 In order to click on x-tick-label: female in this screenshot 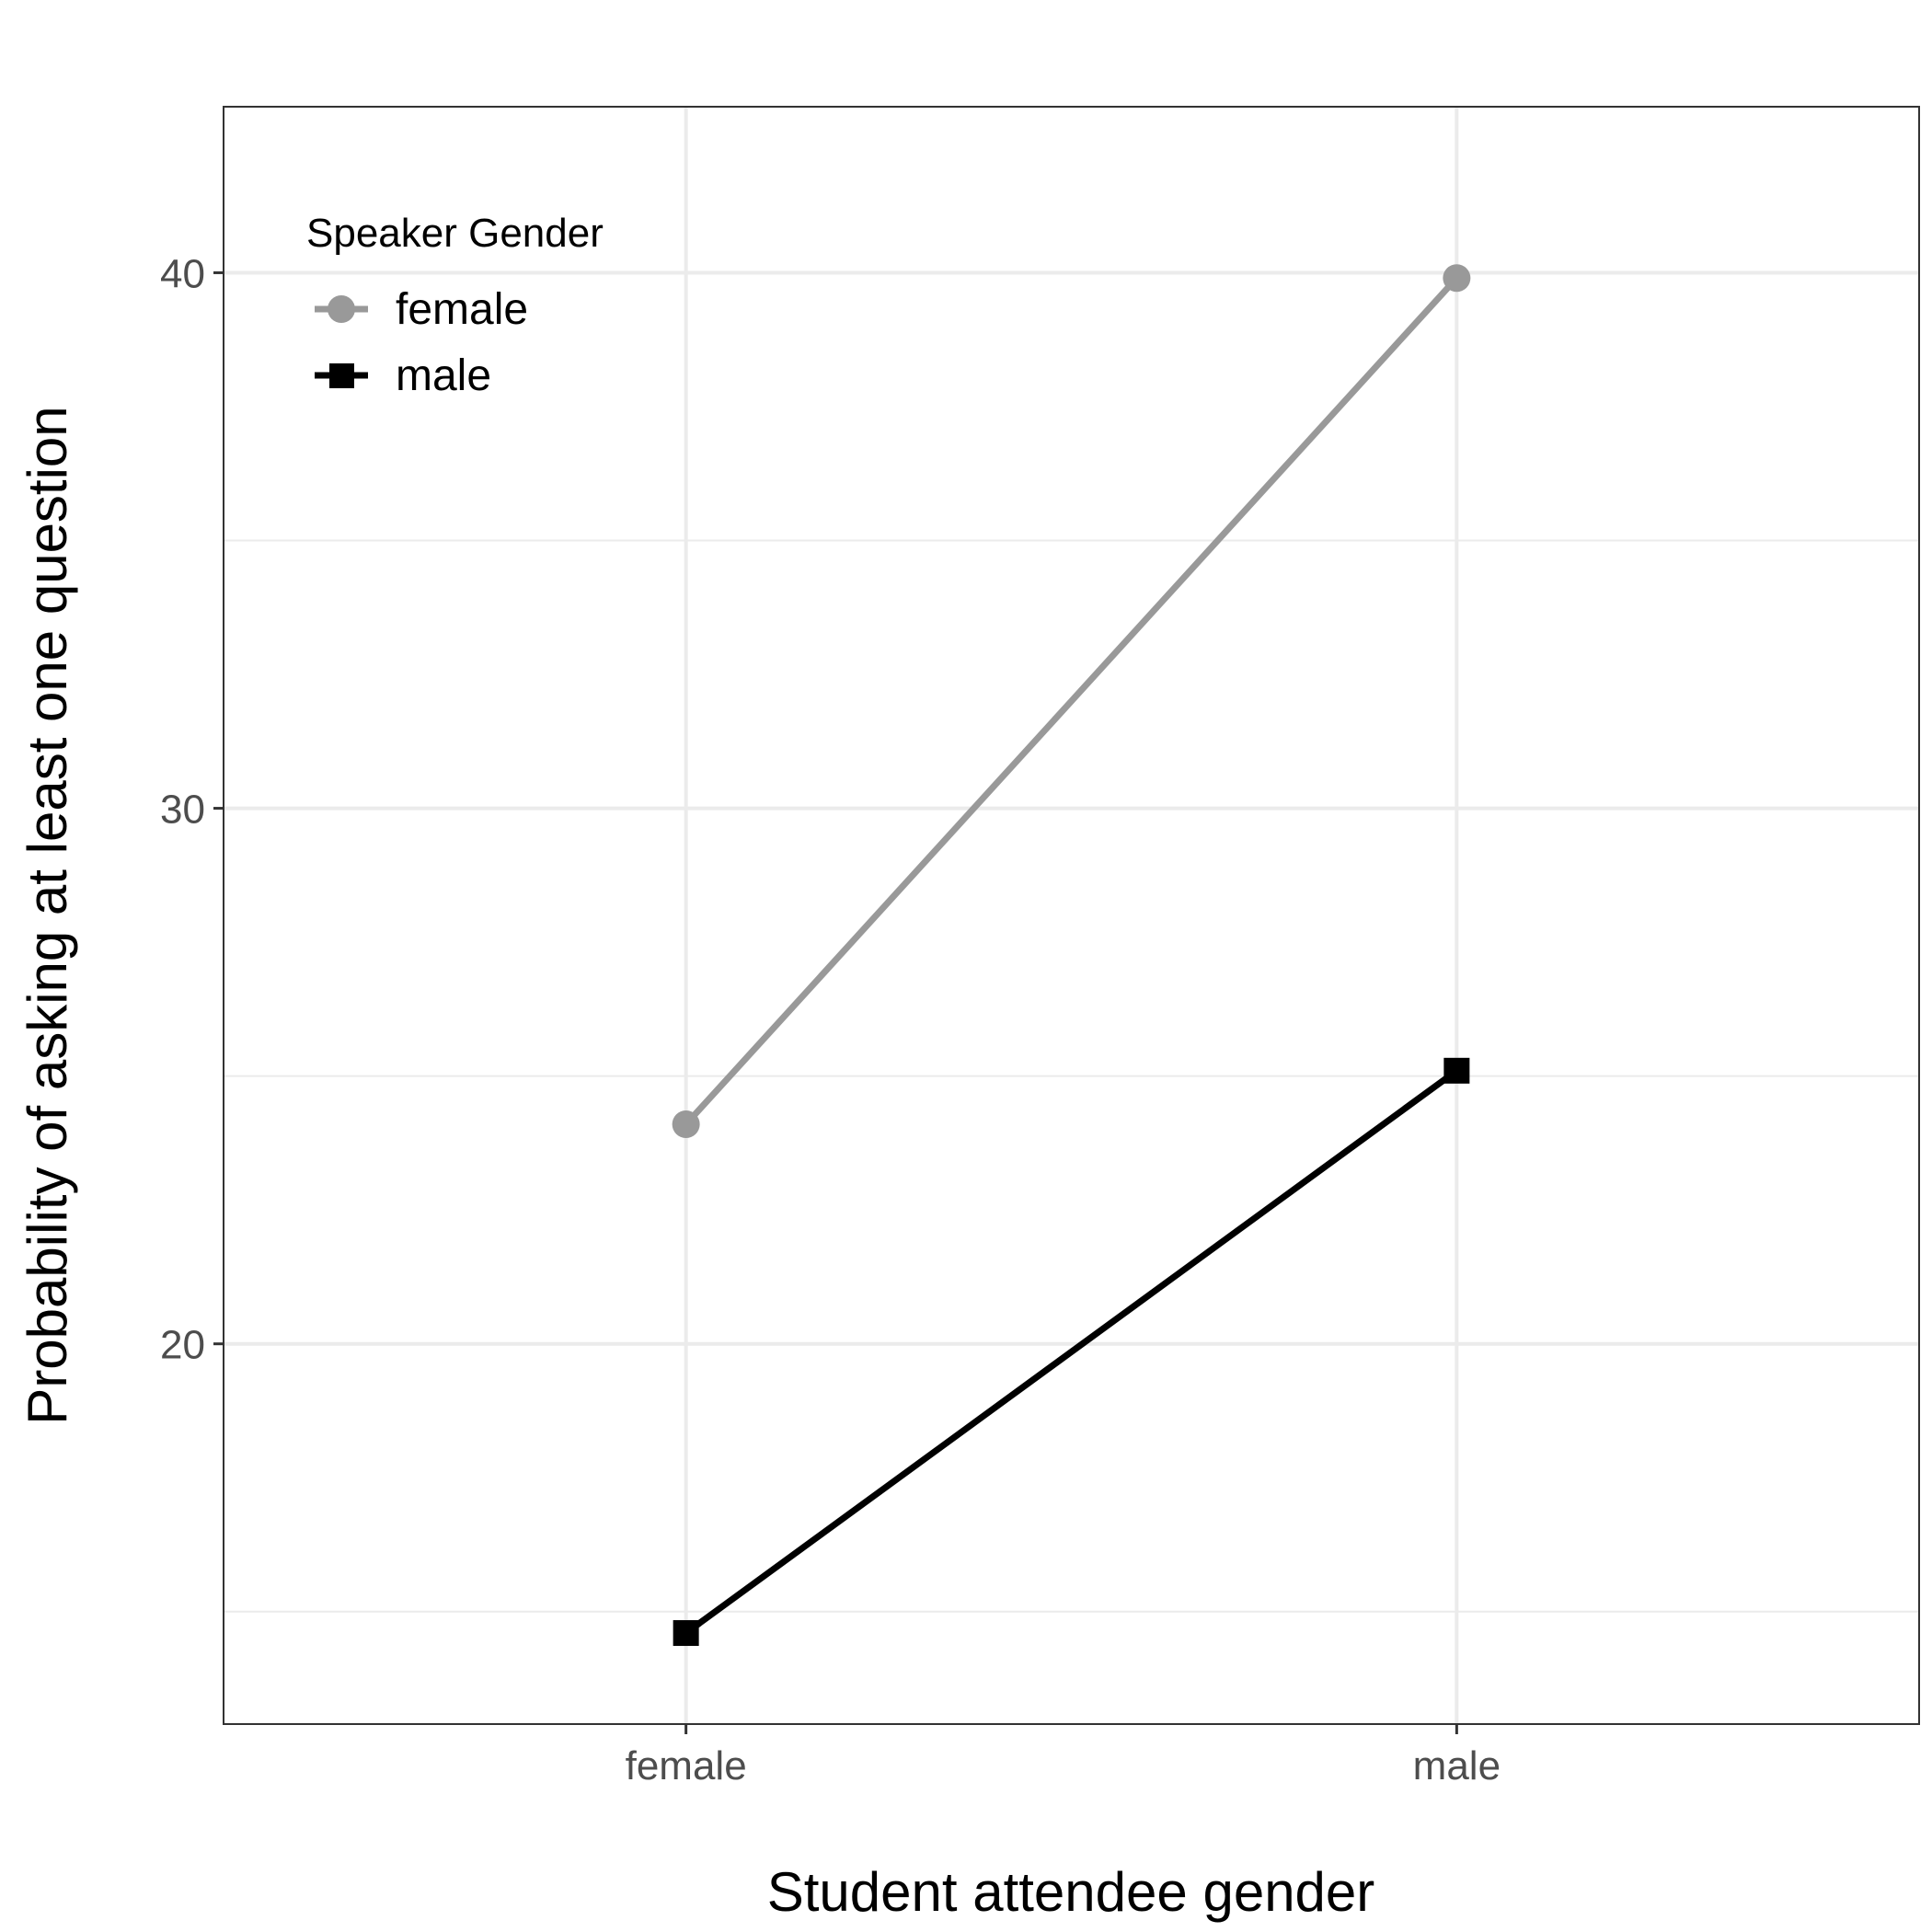, I will do `click(686, 1765)`.